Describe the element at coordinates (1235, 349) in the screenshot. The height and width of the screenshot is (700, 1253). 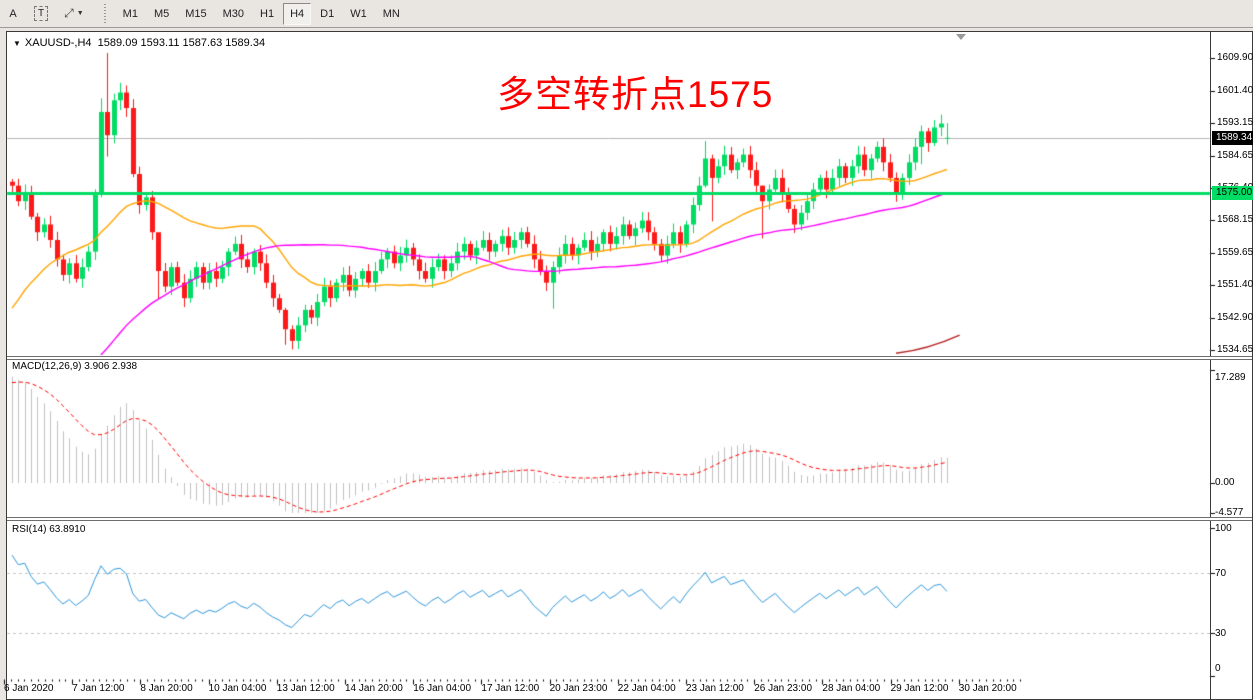
I see `price-axis-label: 1534.65` at that location.